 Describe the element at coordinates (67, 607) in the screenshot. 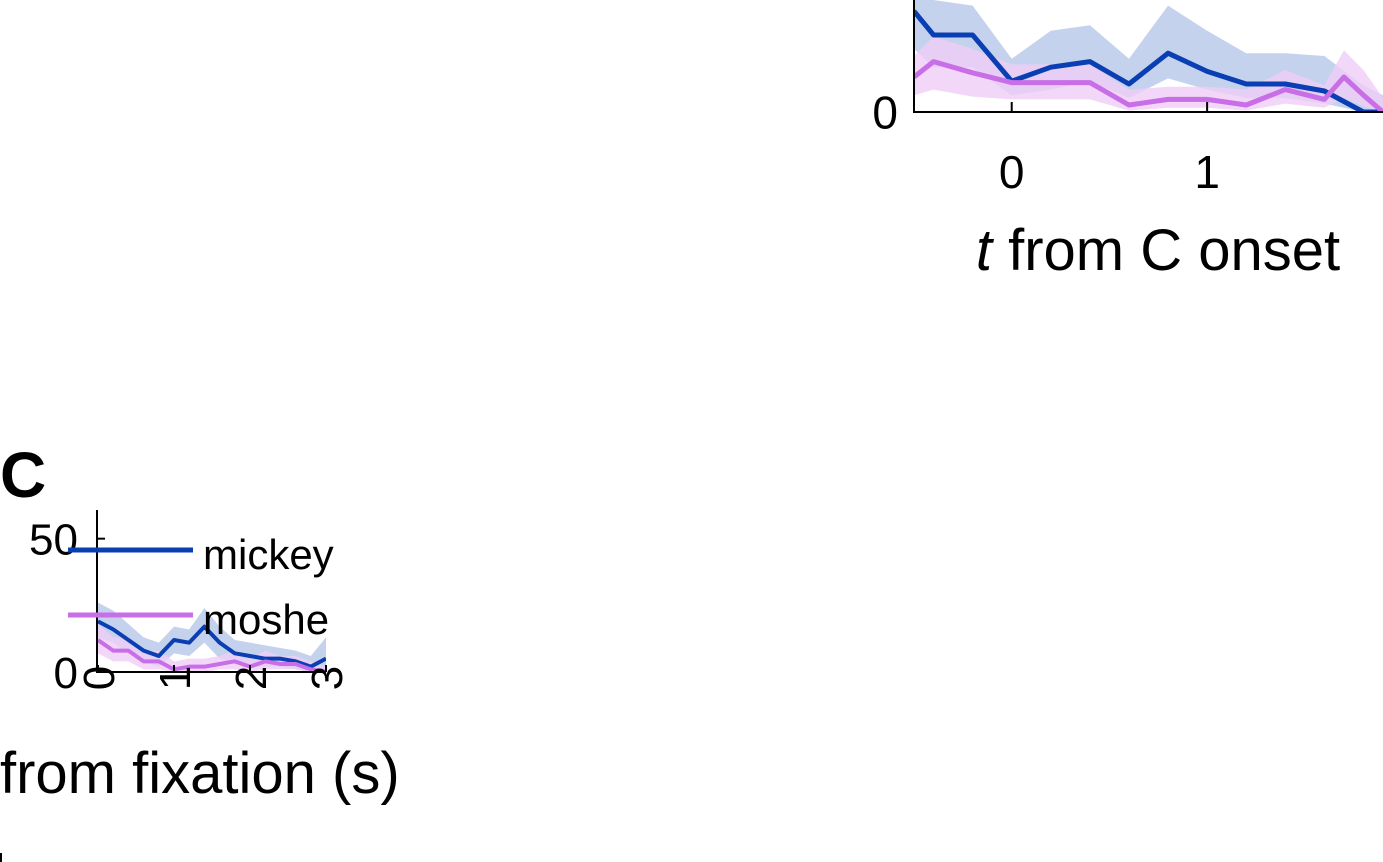

I see `c-y-ticks: 0 50` at that location.